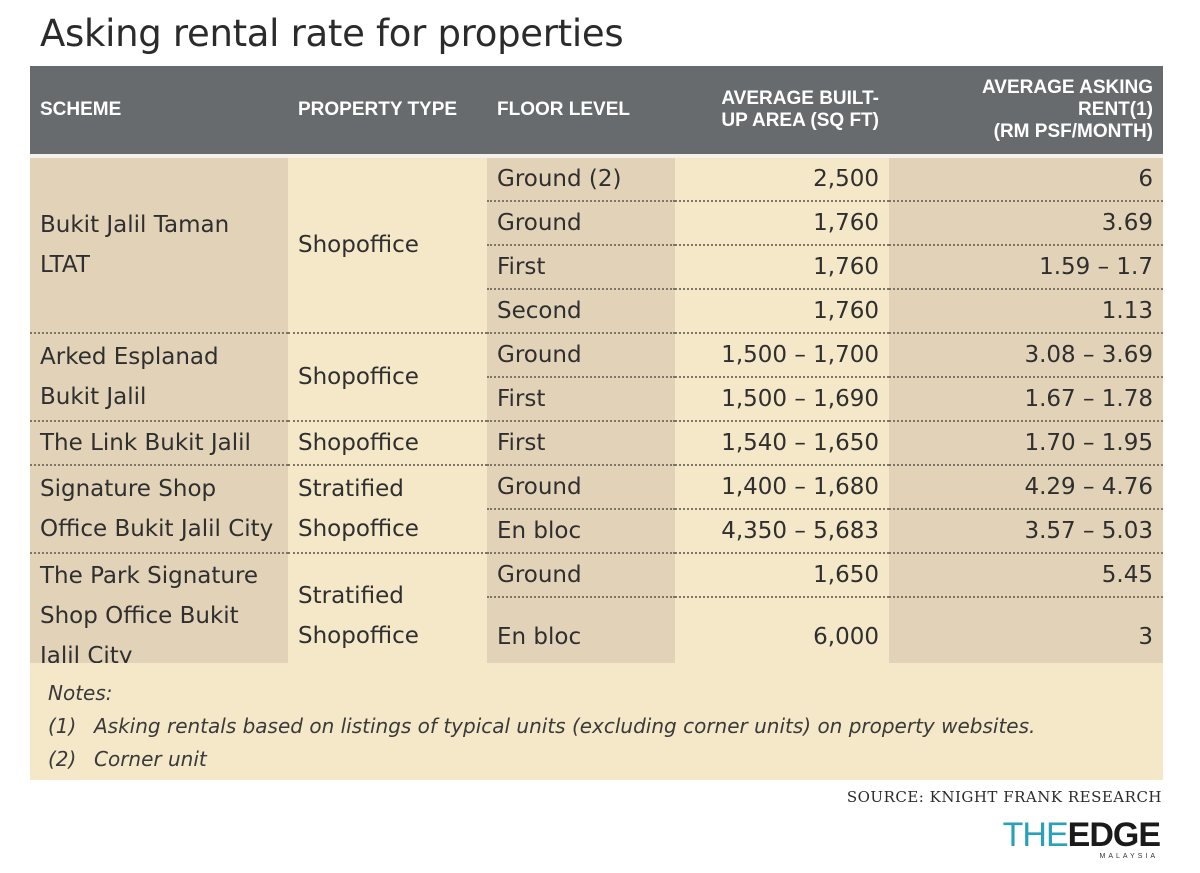 This screenshot has height=873, width=1200. Describe the element at coordinates (1026, 398) in the screenshot. I see `rent-cell: 1.67 – 1.78` at that location.